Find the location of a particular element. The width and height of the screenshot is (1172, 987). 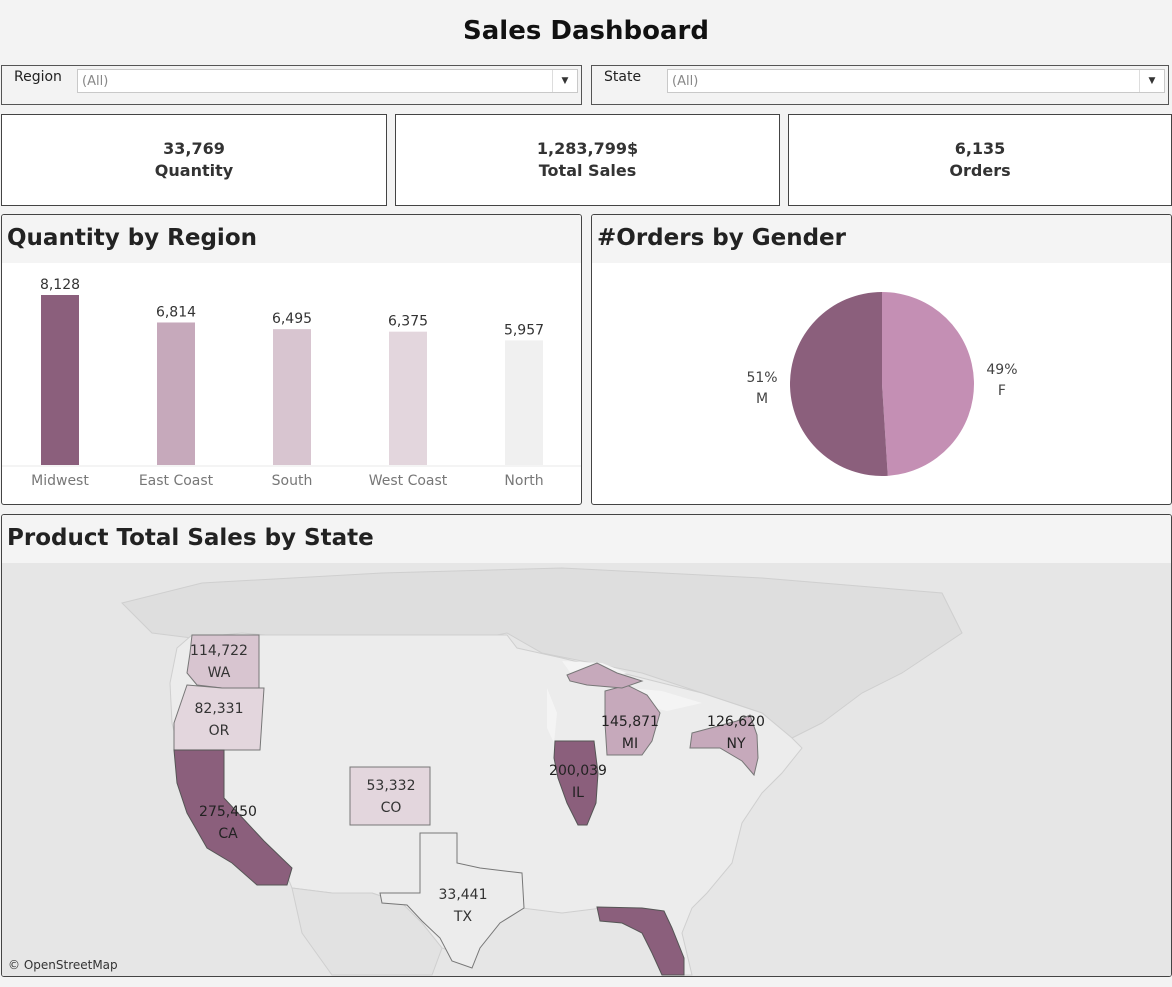

state-code: CO is located at coordinates (391, 808).